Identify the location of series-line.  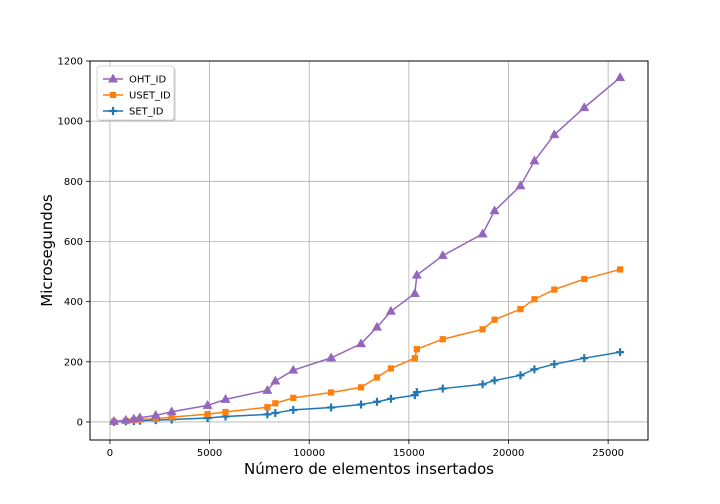
(367, 387).